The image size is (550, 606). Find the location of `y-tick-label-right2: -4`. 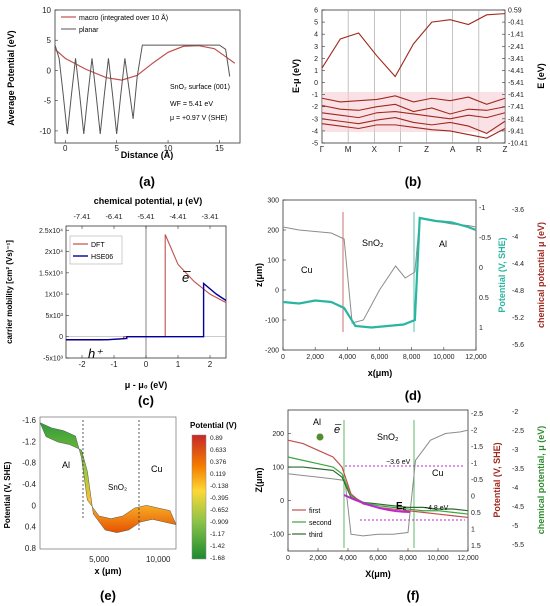

y-tick-label-right2: -4 is located at coordinates (515, 237).